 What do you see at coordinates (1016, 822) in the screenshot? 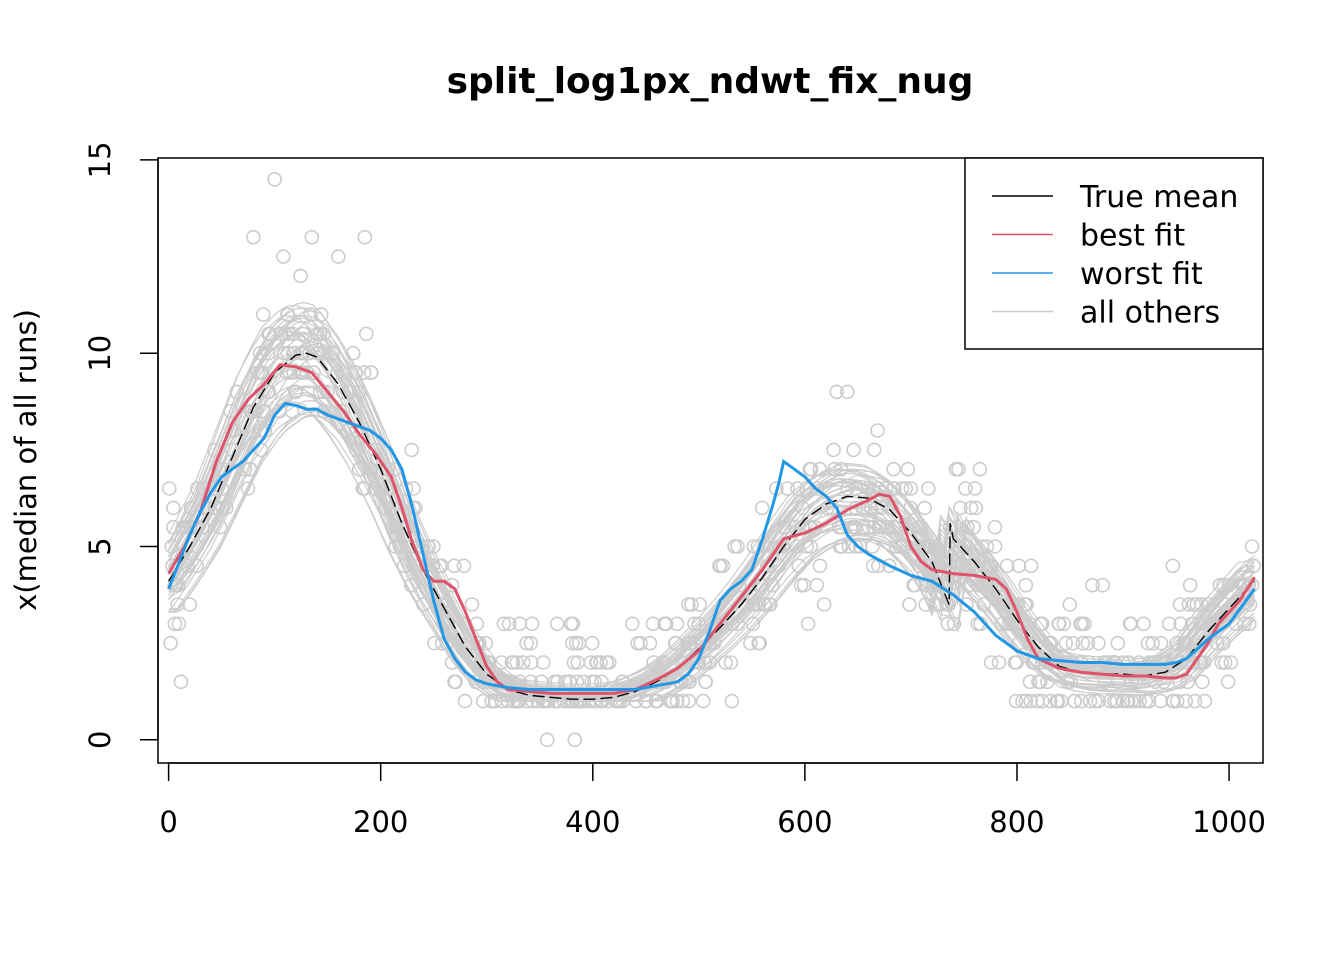
I see `x-tick-label: 800` at bounding box center [1016, 822].